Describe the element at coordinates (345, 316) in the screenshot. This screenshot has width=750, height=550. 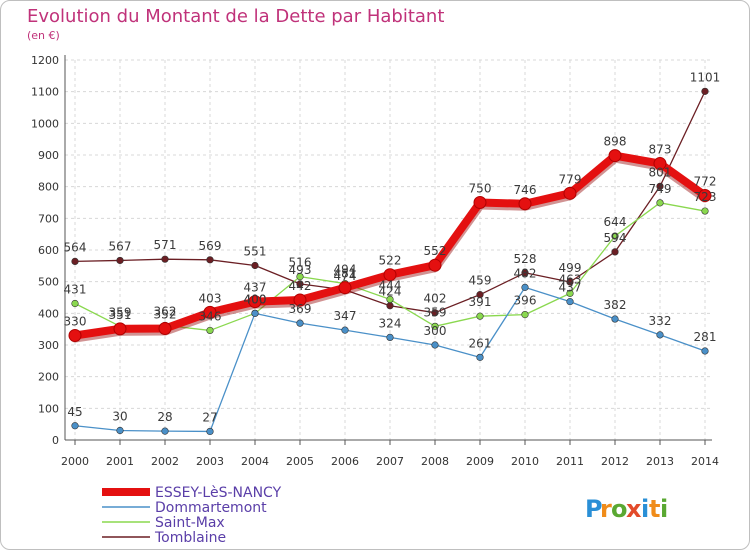
I see `data-label: 347` at that location.